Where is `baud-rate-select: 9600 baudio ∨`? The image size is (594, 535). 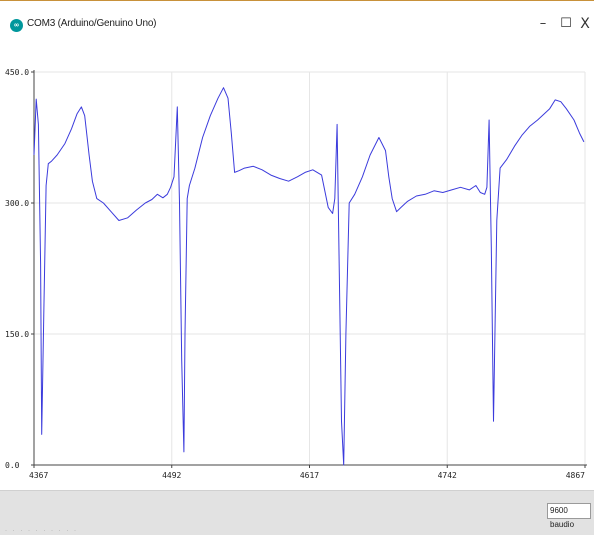
baud-rate-select: 9600 baudio ∨ is located at coordinates (569, 516).